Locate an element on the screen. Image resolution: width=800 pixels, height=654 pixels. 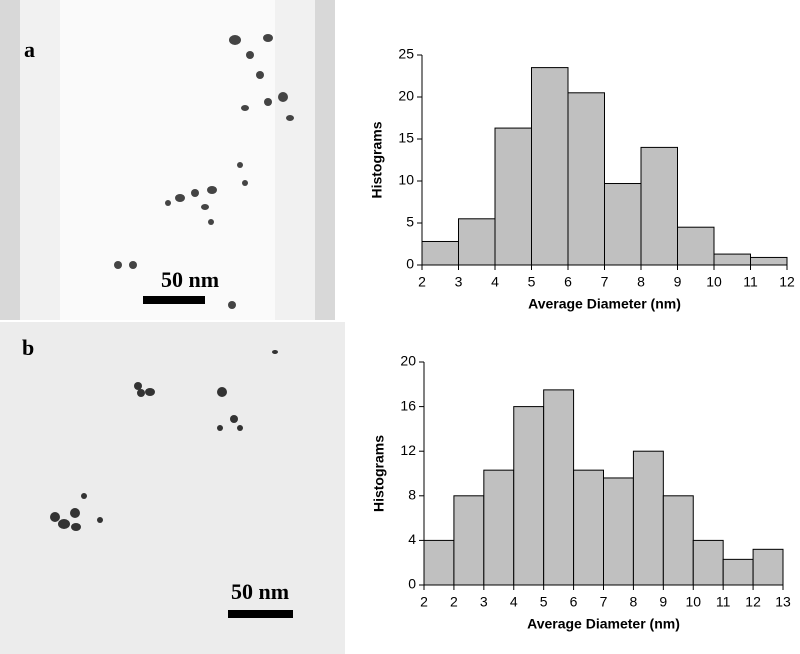
y-tick-label: 4 is located at coordinates (412, 539).